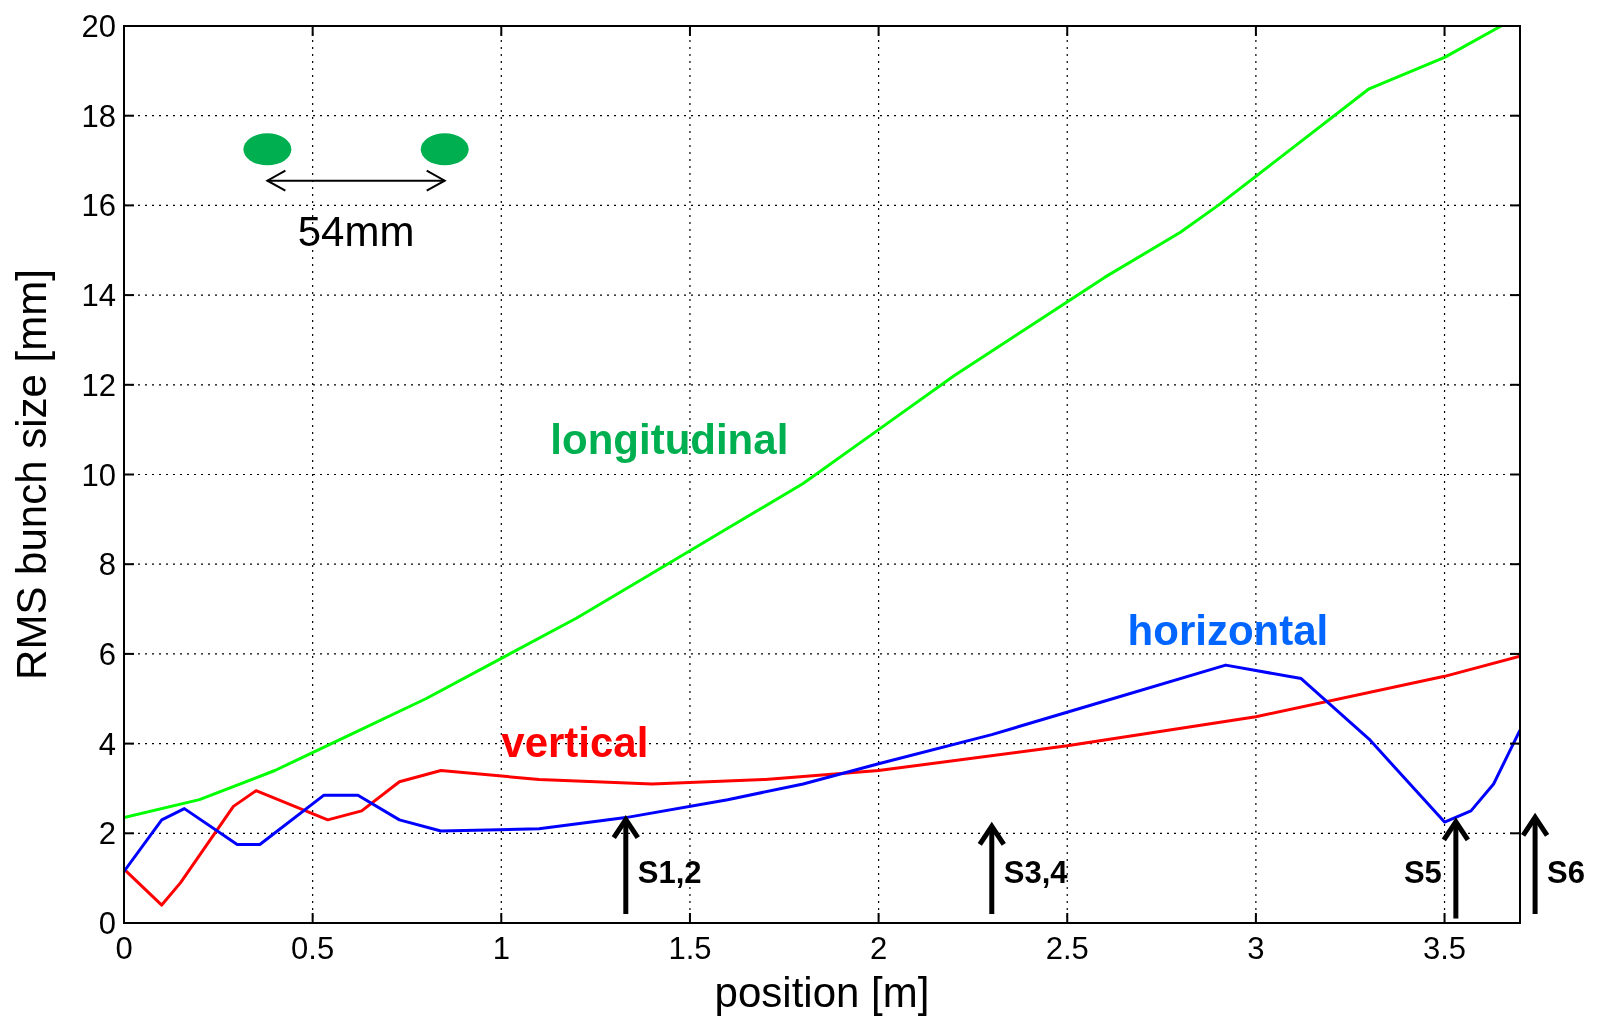 This screenshot has height=1024, width=1612. Describe the element at coordinates (690, 948) in the screenshot. I see `x-tick-label: 1.5` at that location.